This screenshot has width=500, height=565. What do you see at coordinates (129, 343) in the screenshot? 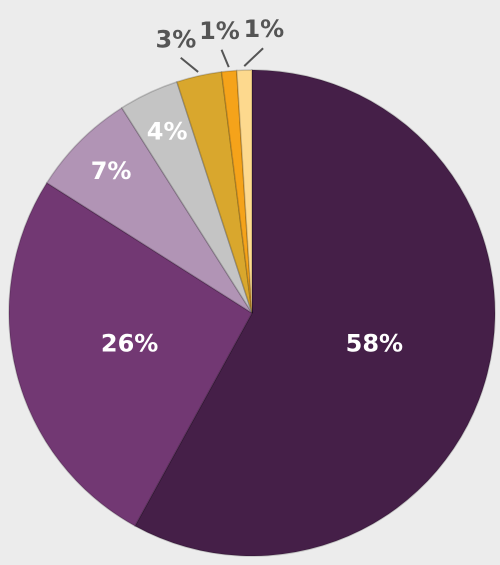
I see `slice-label: 26%` at bounding box center [129, 343].